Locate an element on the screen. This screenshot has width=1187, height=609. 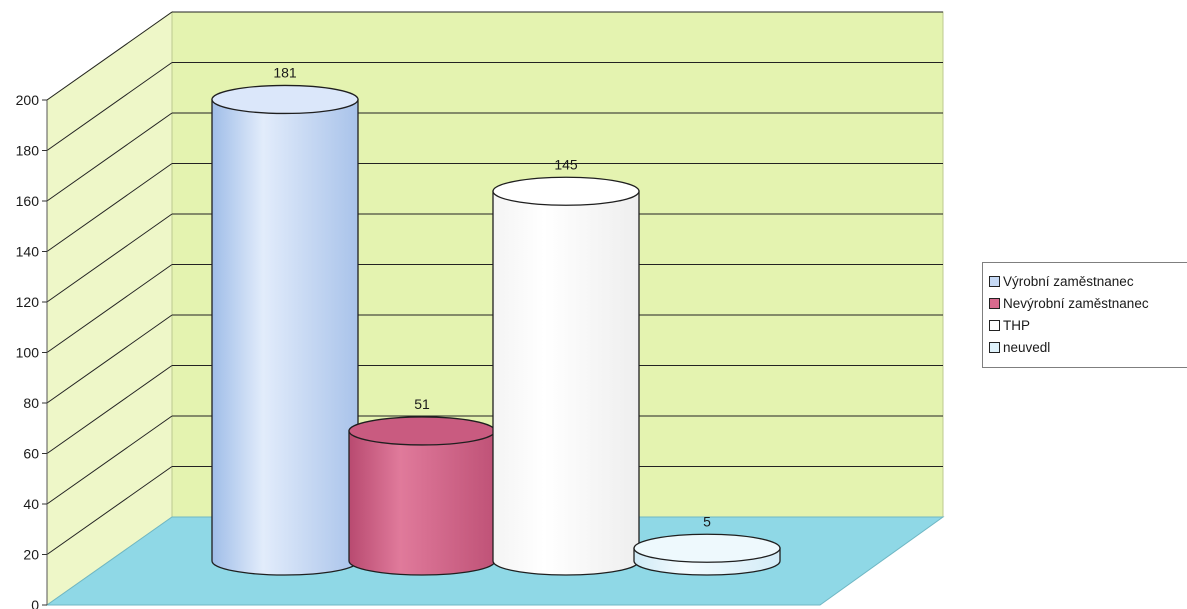
legend-item-vyrobni: Výrobní zaměstnanec is located at coordinates (1088, 281).